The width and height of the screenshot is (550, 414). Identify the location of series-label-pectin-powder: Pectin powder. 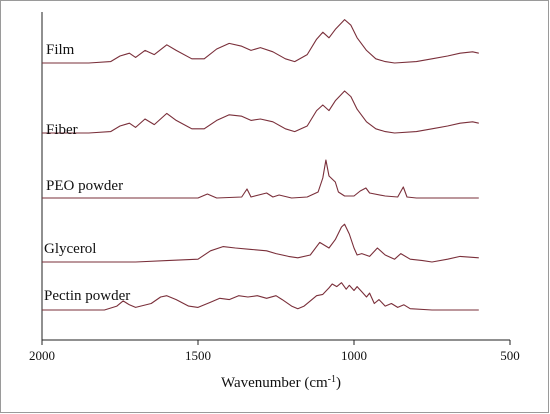
(87, 296).